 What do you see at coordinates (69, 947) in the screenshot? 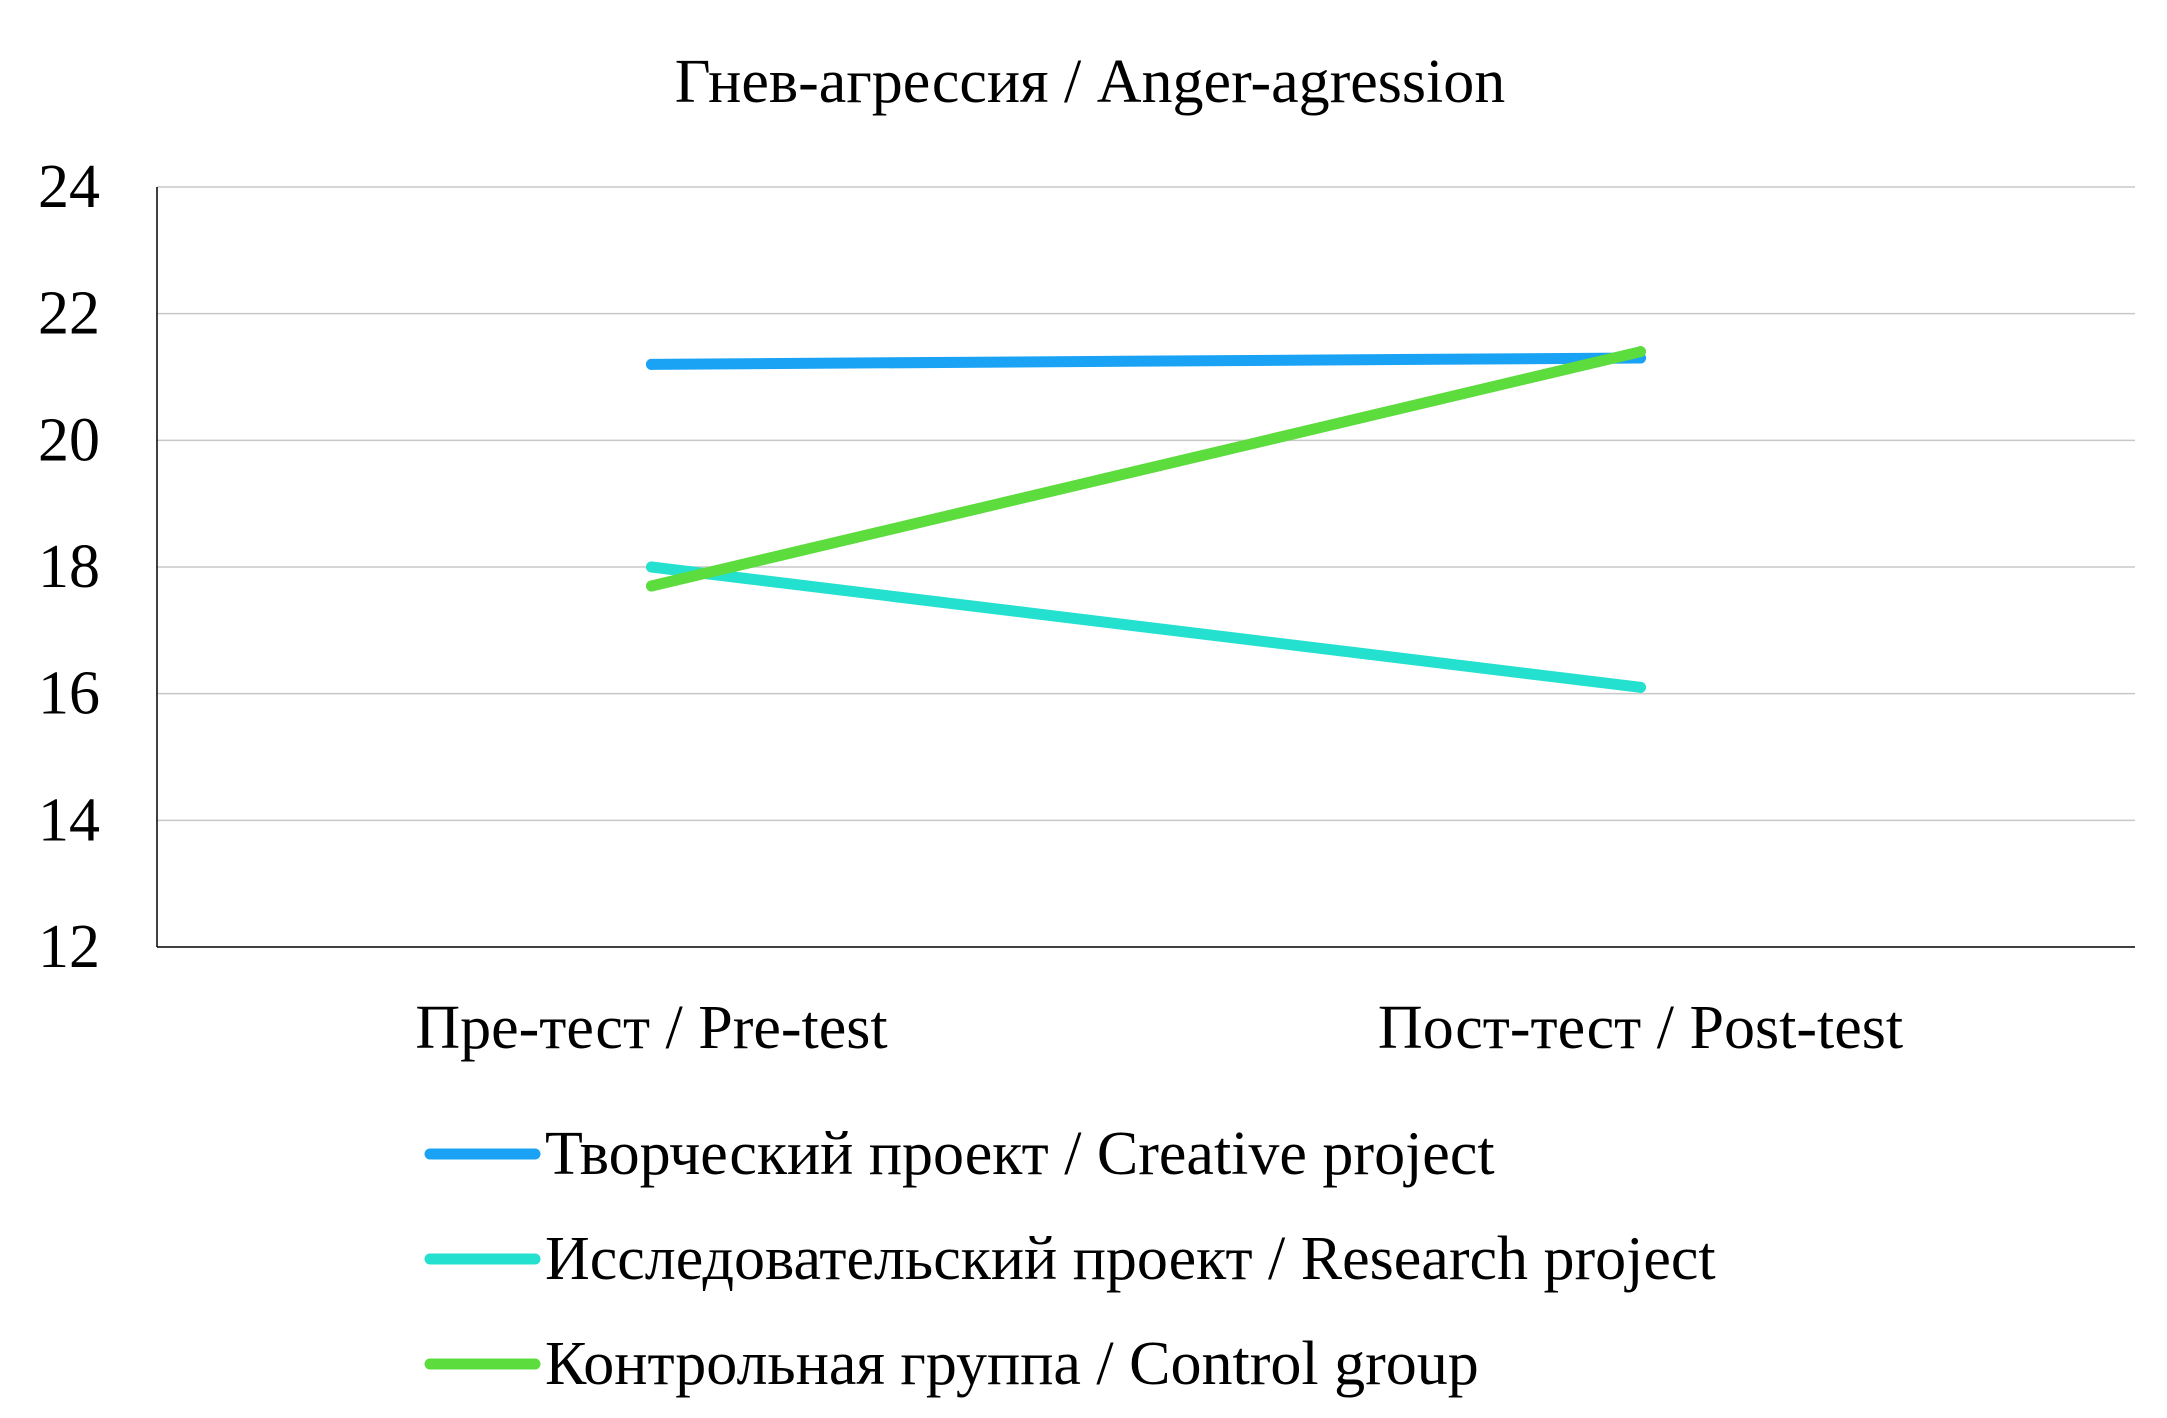
I see `y-tick-label: 12` at bounding box center [69, 947].